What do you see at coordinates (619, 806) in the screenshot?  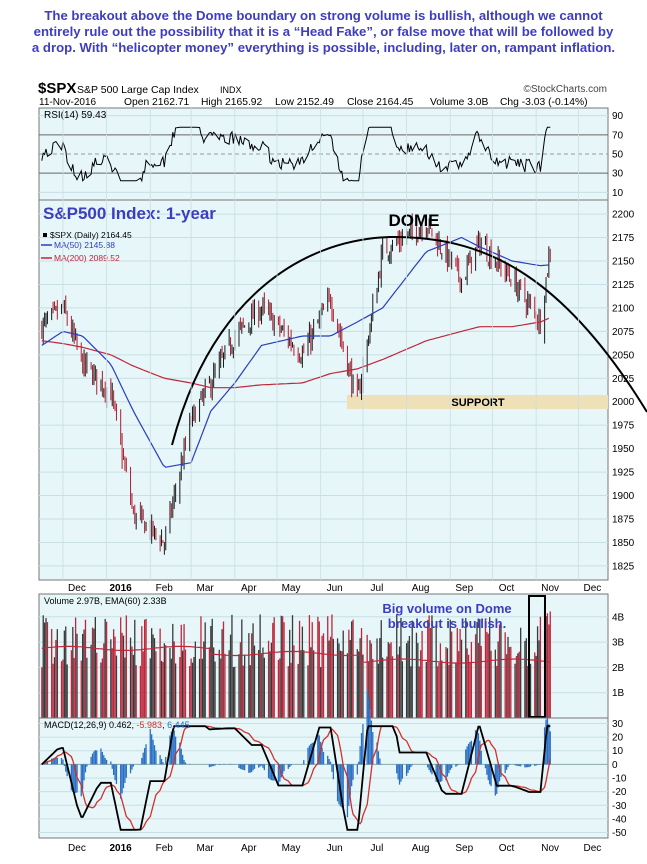 I see `macd-tick-label: -30` at bounding box center [619, 806].